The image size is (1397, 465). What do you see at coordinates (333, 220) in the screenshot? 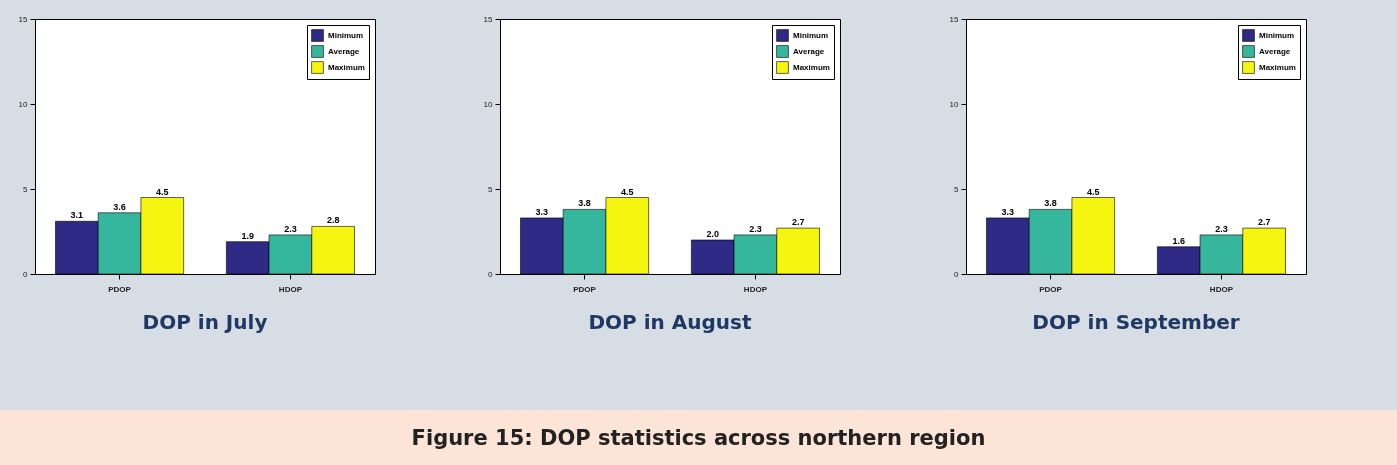
I see `data-label: 2.8` at bounding box center [333, 220].